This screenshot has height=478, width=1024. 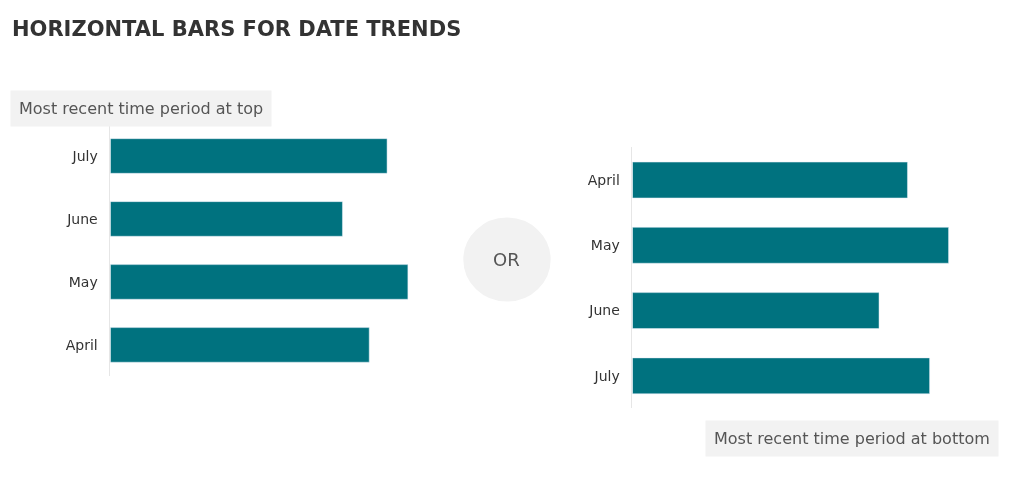 What do you see at coordinates (506, 259) in the screenshot?
I see `text: OR` at bounding box center [506, 259].